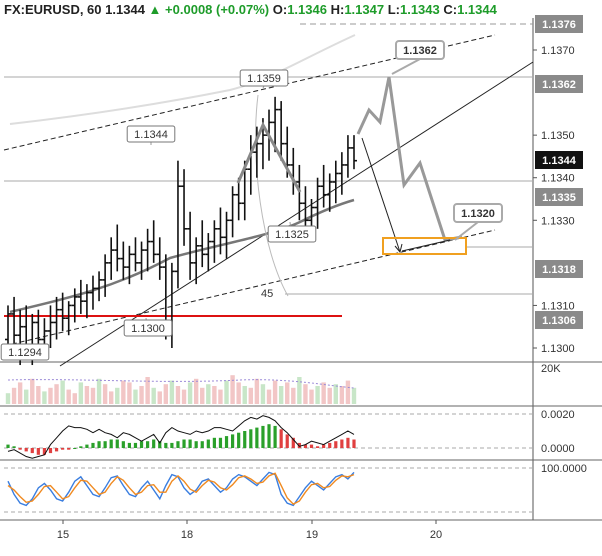 The width and height of the screenshot is (602, 556). I want to click on callout-1294-text: 1.1294, so click(25, 353).